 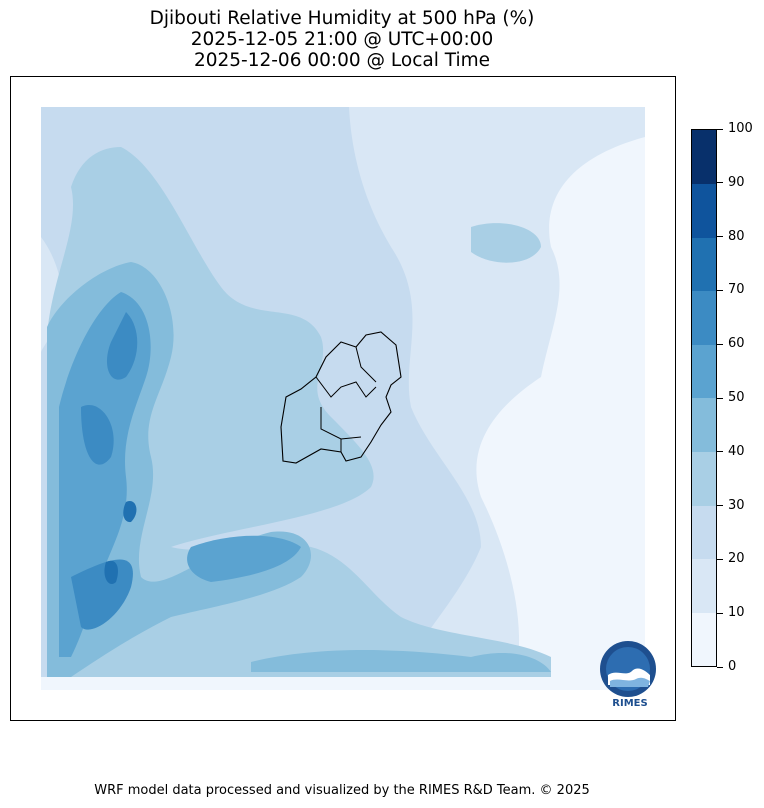 What do you see at coordinates (629, 703) in the screenshot?
I see `rimes-logo-text: RIMES` at bounding box center [629, 703].